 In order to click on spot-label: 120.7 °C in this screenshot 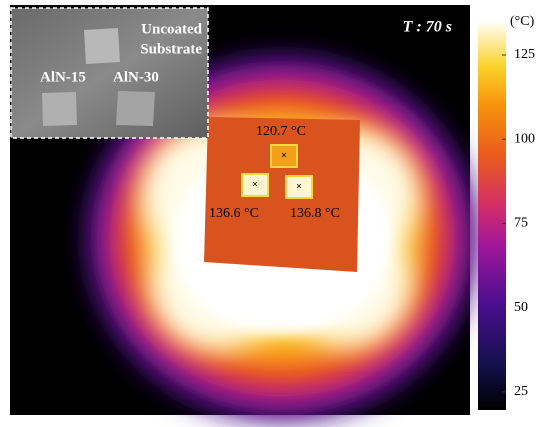, I will do `click(281, 131)`.